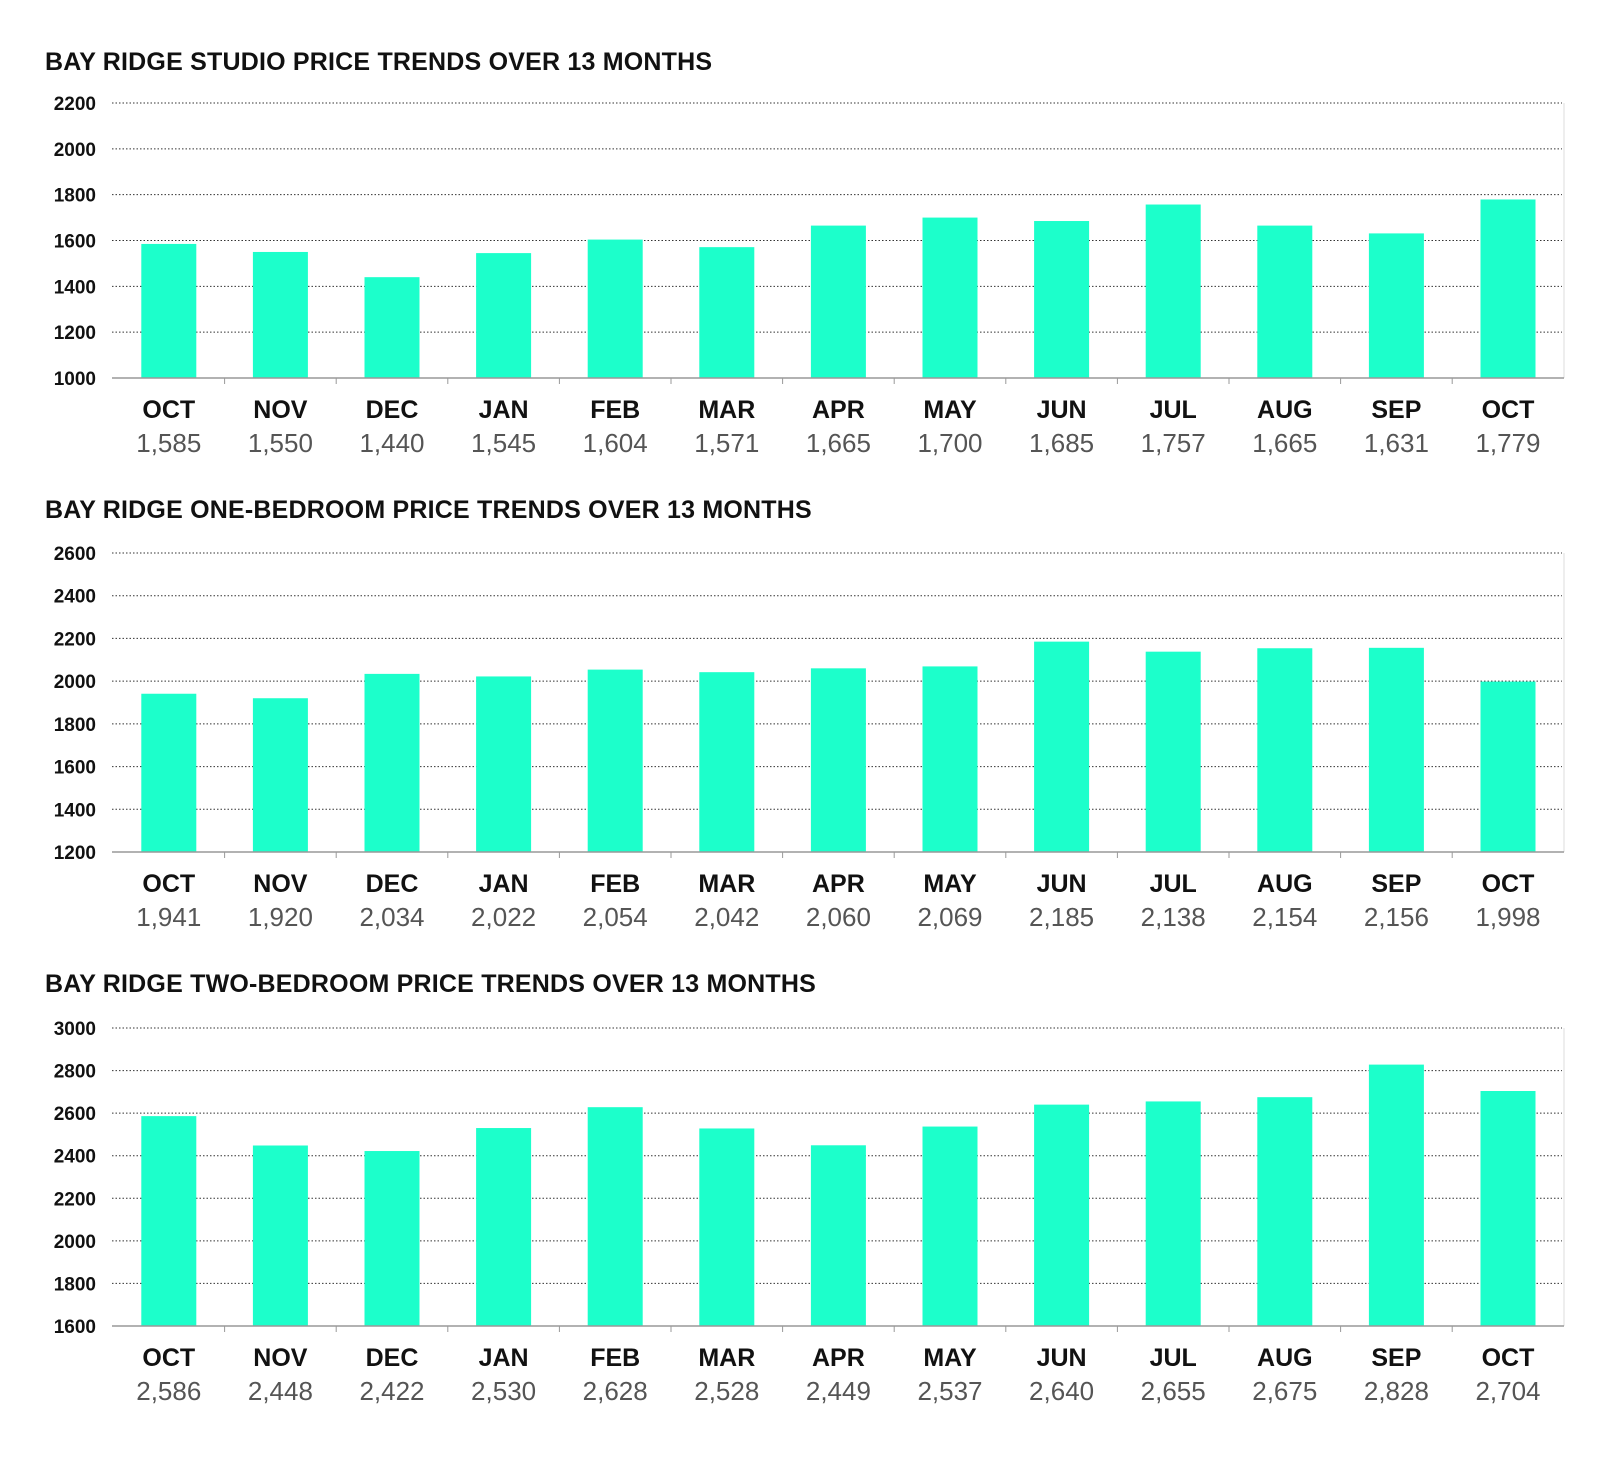 This screenshot has width=1600, height=1466. Describe the element at coordinates (1061, 1391) in the screenshot. I see `bar-value-label: 2,640` at that location.